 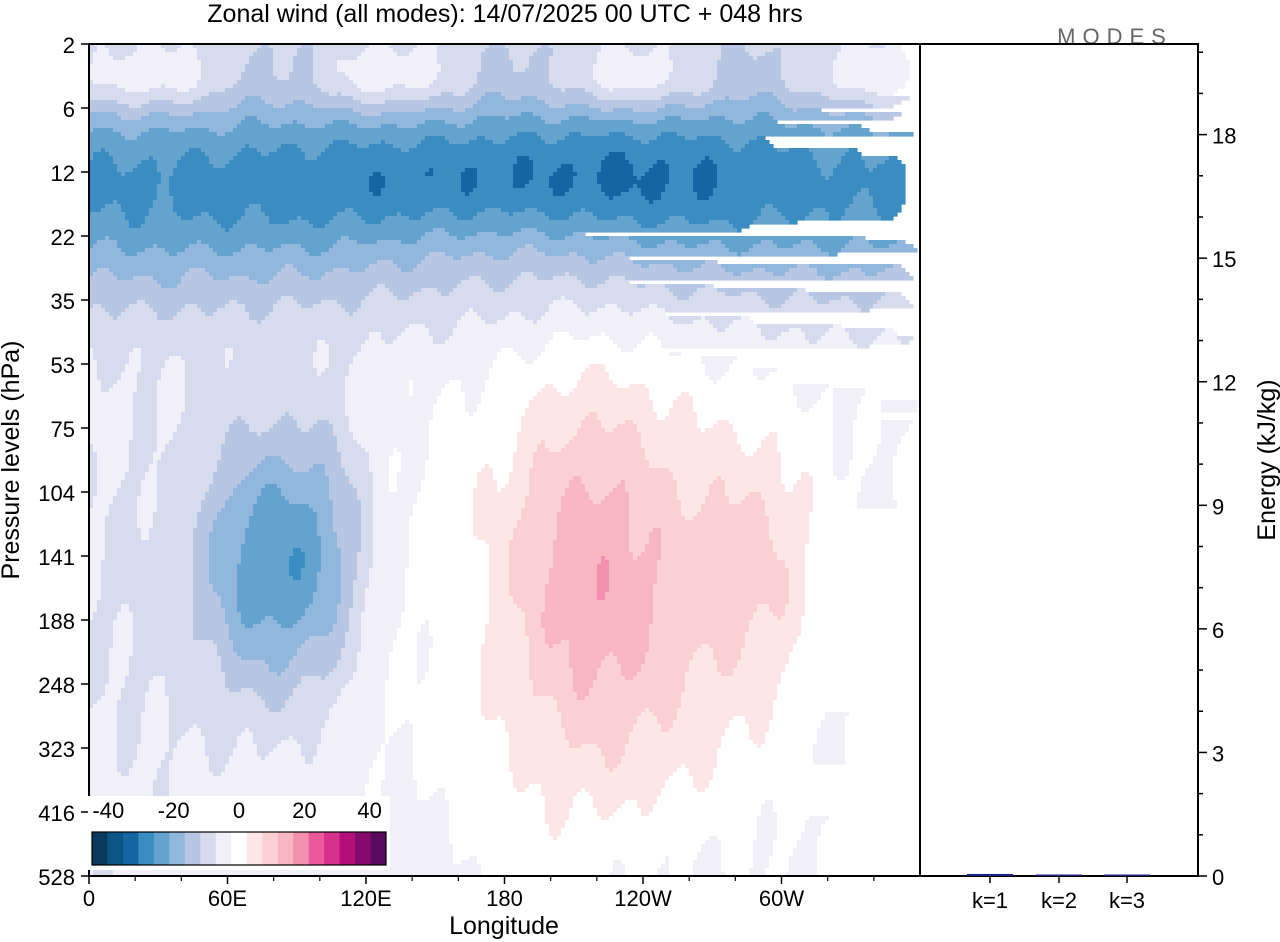 I want to click on y-tick-label: 188, so click(x=56, y=621).